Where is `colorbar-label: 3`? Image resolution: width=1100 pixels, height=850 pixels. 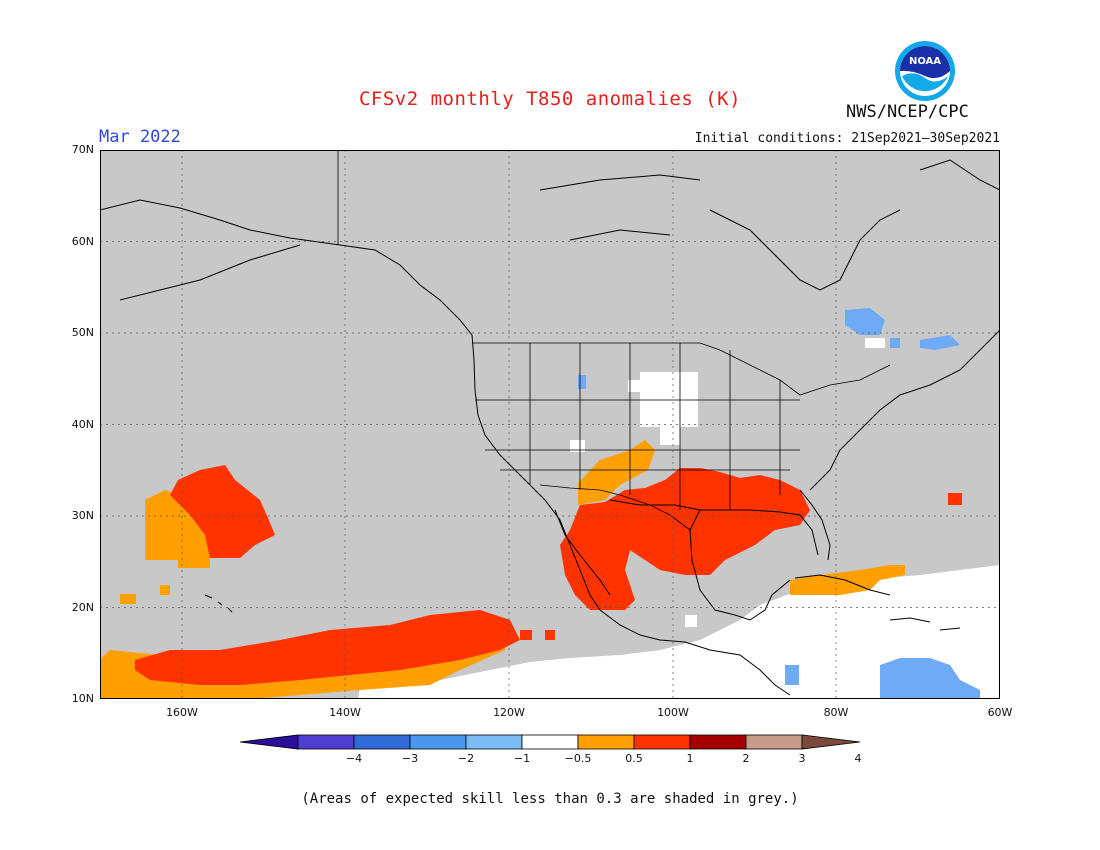
colorbar-label: 3 is located at coordinates (802, 758).